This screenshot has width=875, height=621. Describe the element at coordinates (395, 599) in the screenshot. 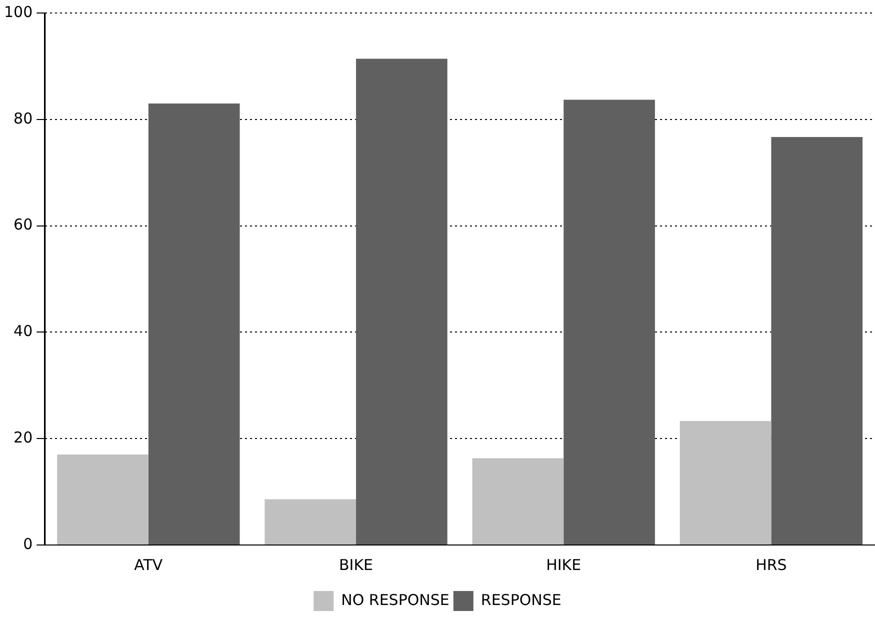

I see `legend-label: NO RESPONSE` at that location.